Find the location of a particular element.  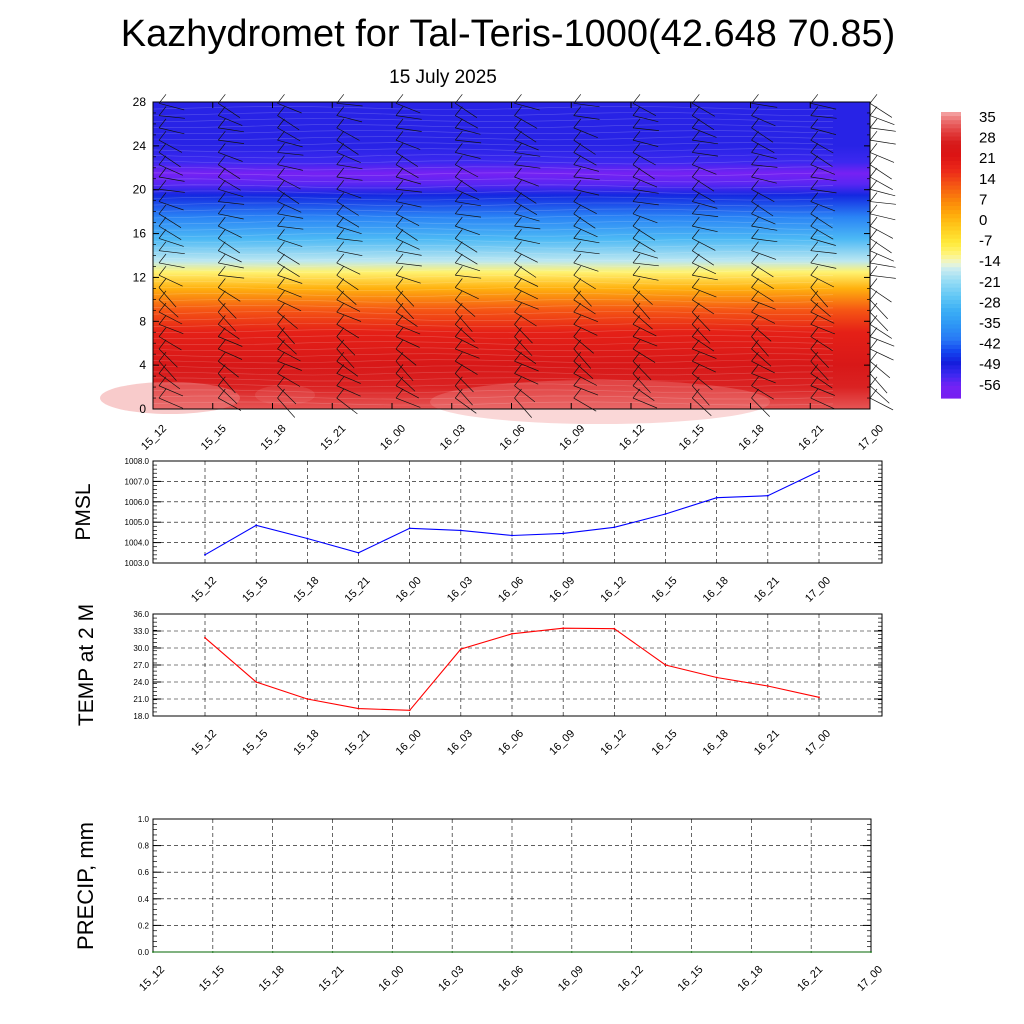

x-tick-label: 15_12 is located at coordinates (204, 590).